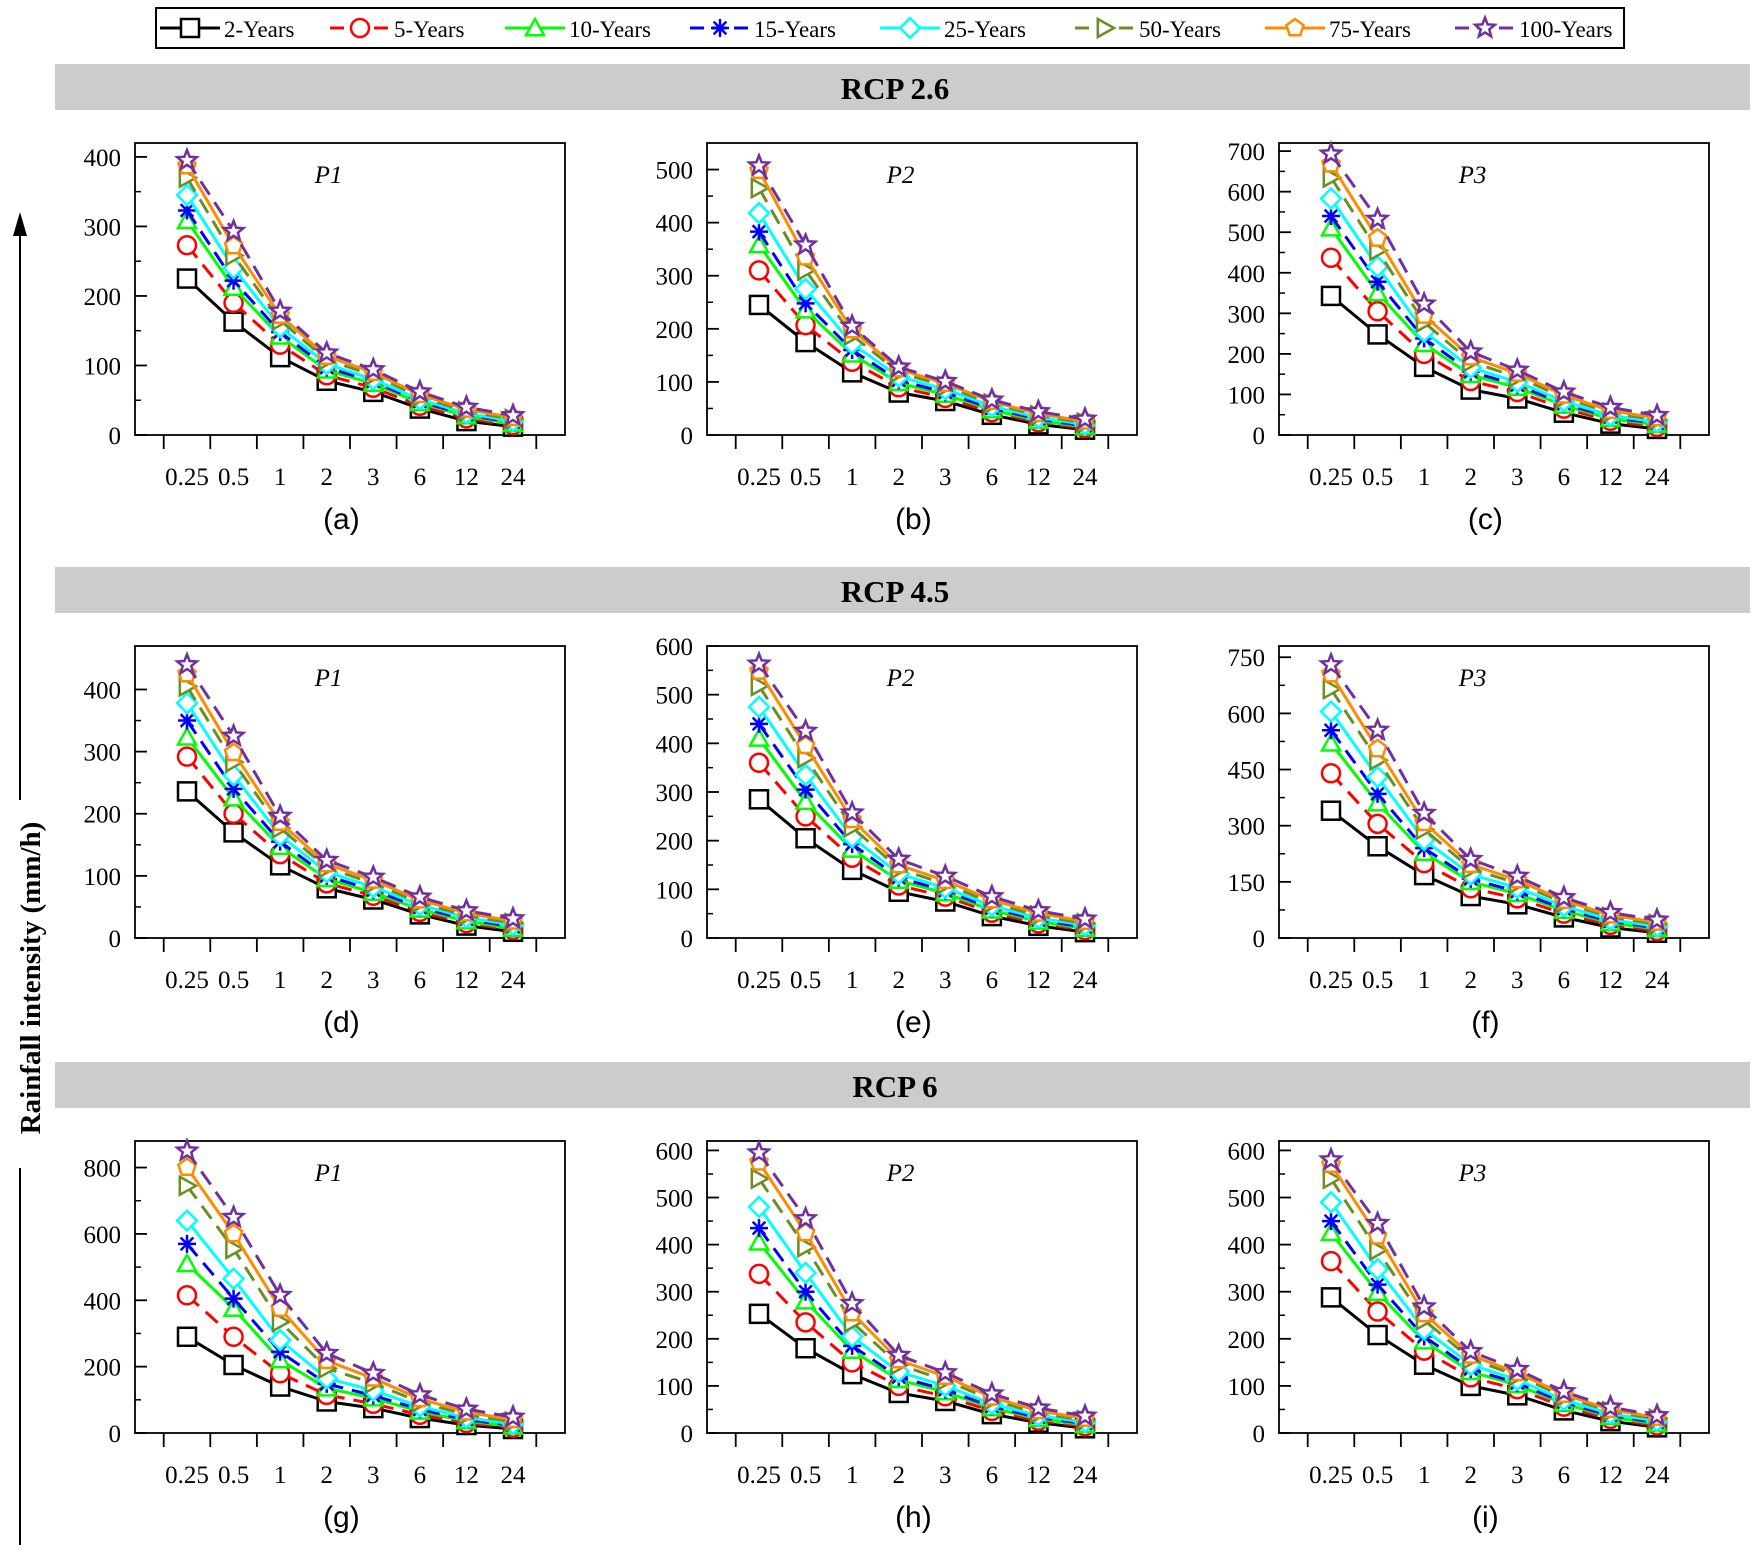 The height and width of the screenshot is (1558, 1756). What do you see at coordinates (763, 29) in the screenshot?
I see `legend-entry-15-years: 15-Years` at bounding box center [763, 29].